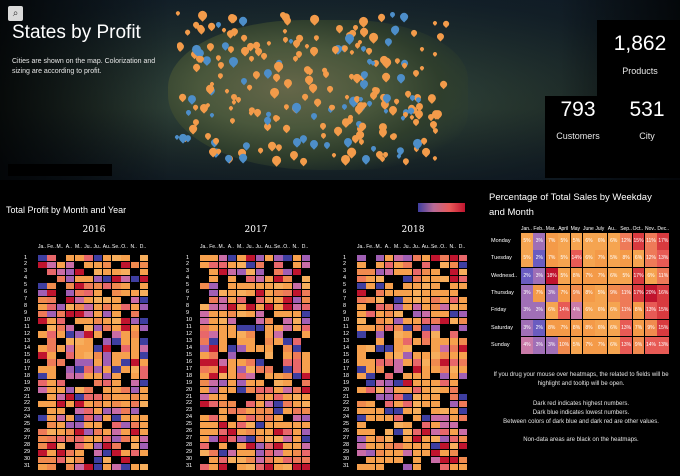 The width and height of the screenshot is (680, 476). I want to click on weekday-month-cell: 7%, so click(589, 276).